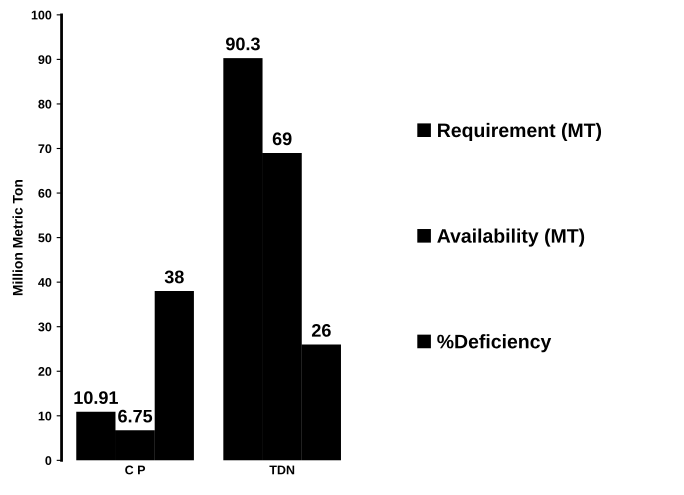 The image size is (684, 495). I want to click on y-tick-label: 40, so click(45, 282).